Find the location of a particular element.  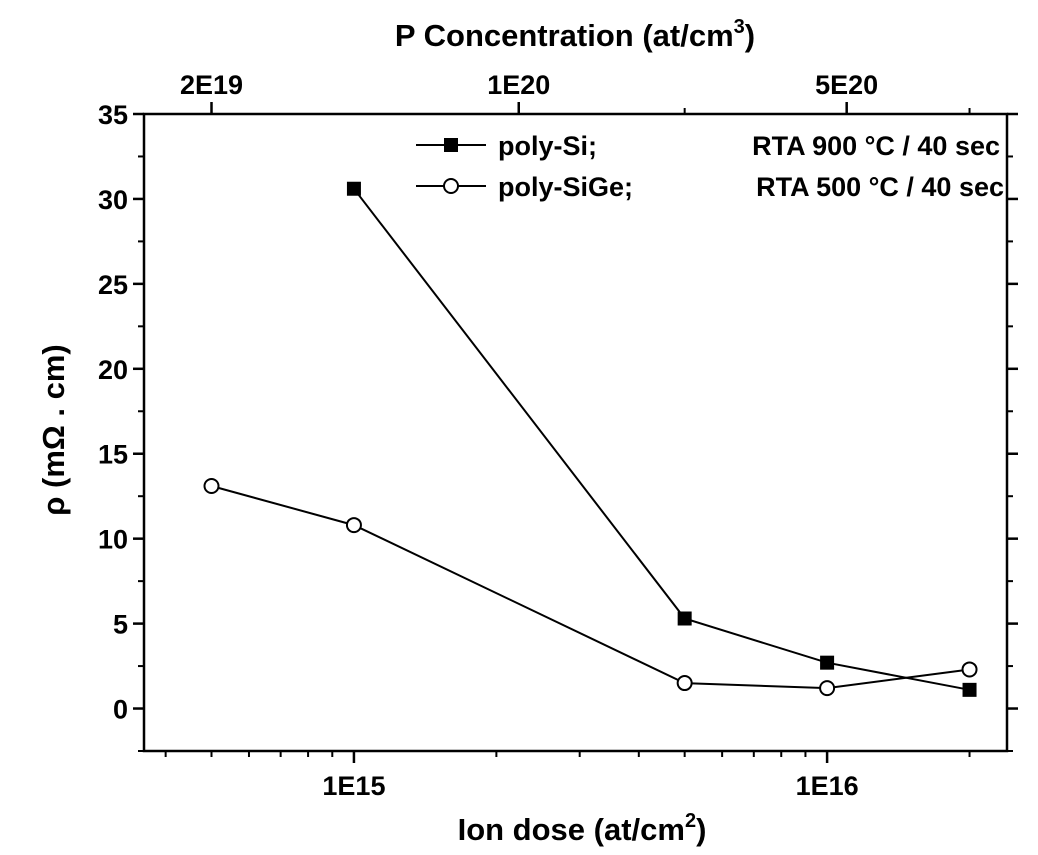

y-tick-label: 5 is located at coordinates (120, 625).